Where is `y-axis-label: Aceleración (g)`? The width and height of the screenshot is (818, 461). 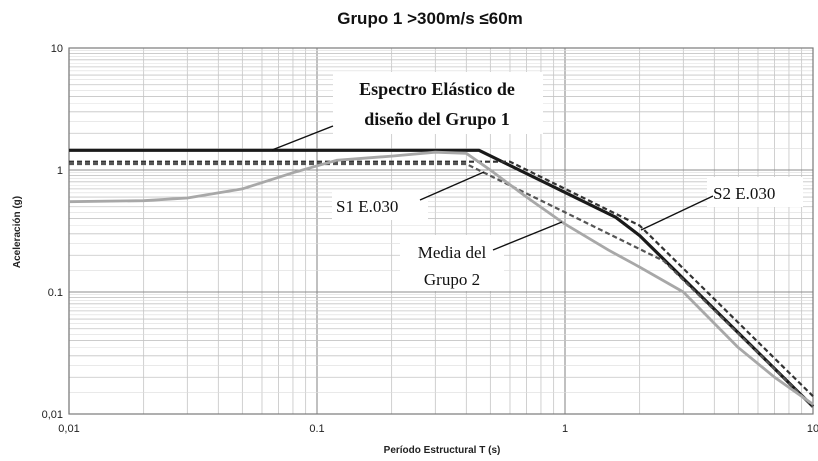
y-axis-label: Aceleración (g) is located at coordinates (17, 232).